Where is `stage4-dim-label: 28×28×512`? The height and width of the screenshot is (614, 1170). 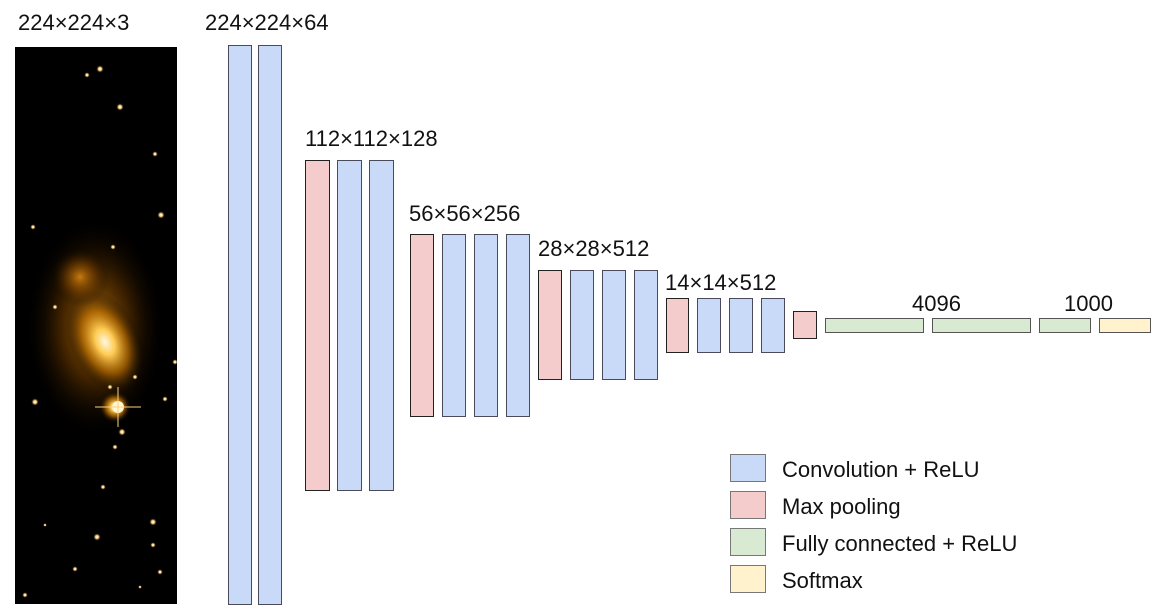
stage4-dim-label: 28×28×512 is located at coordinates (594, 248).